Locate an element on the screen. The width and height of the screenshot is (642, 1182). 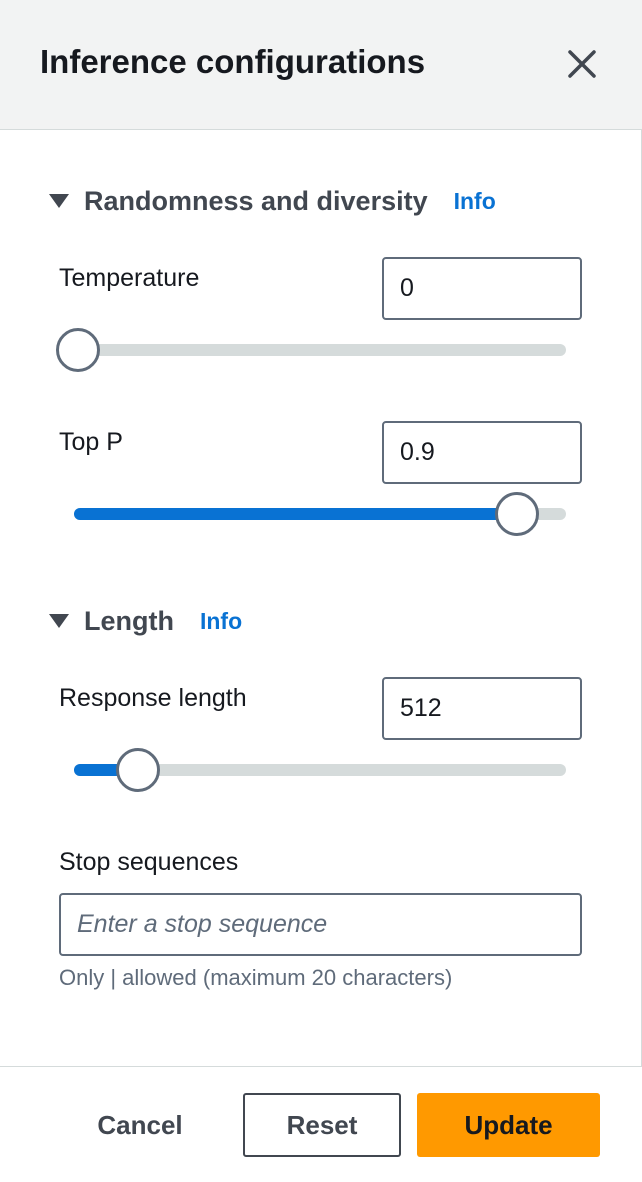
length-section-toggle: Length Info is located at coordinates (145, 621).